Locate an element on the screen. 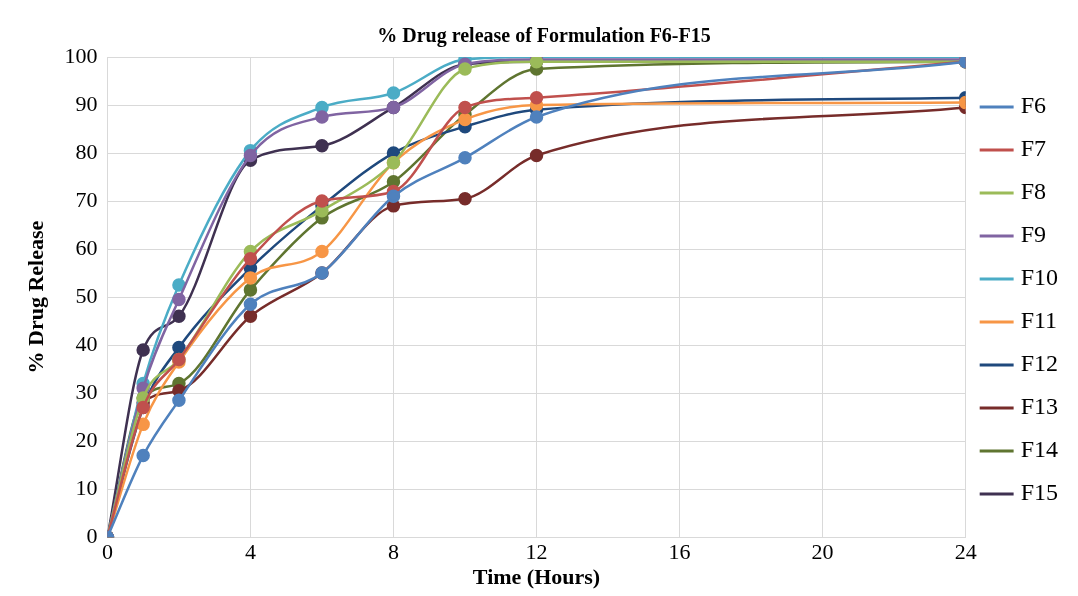  y-tick-label: 40 is located at coordinates (86, 343).